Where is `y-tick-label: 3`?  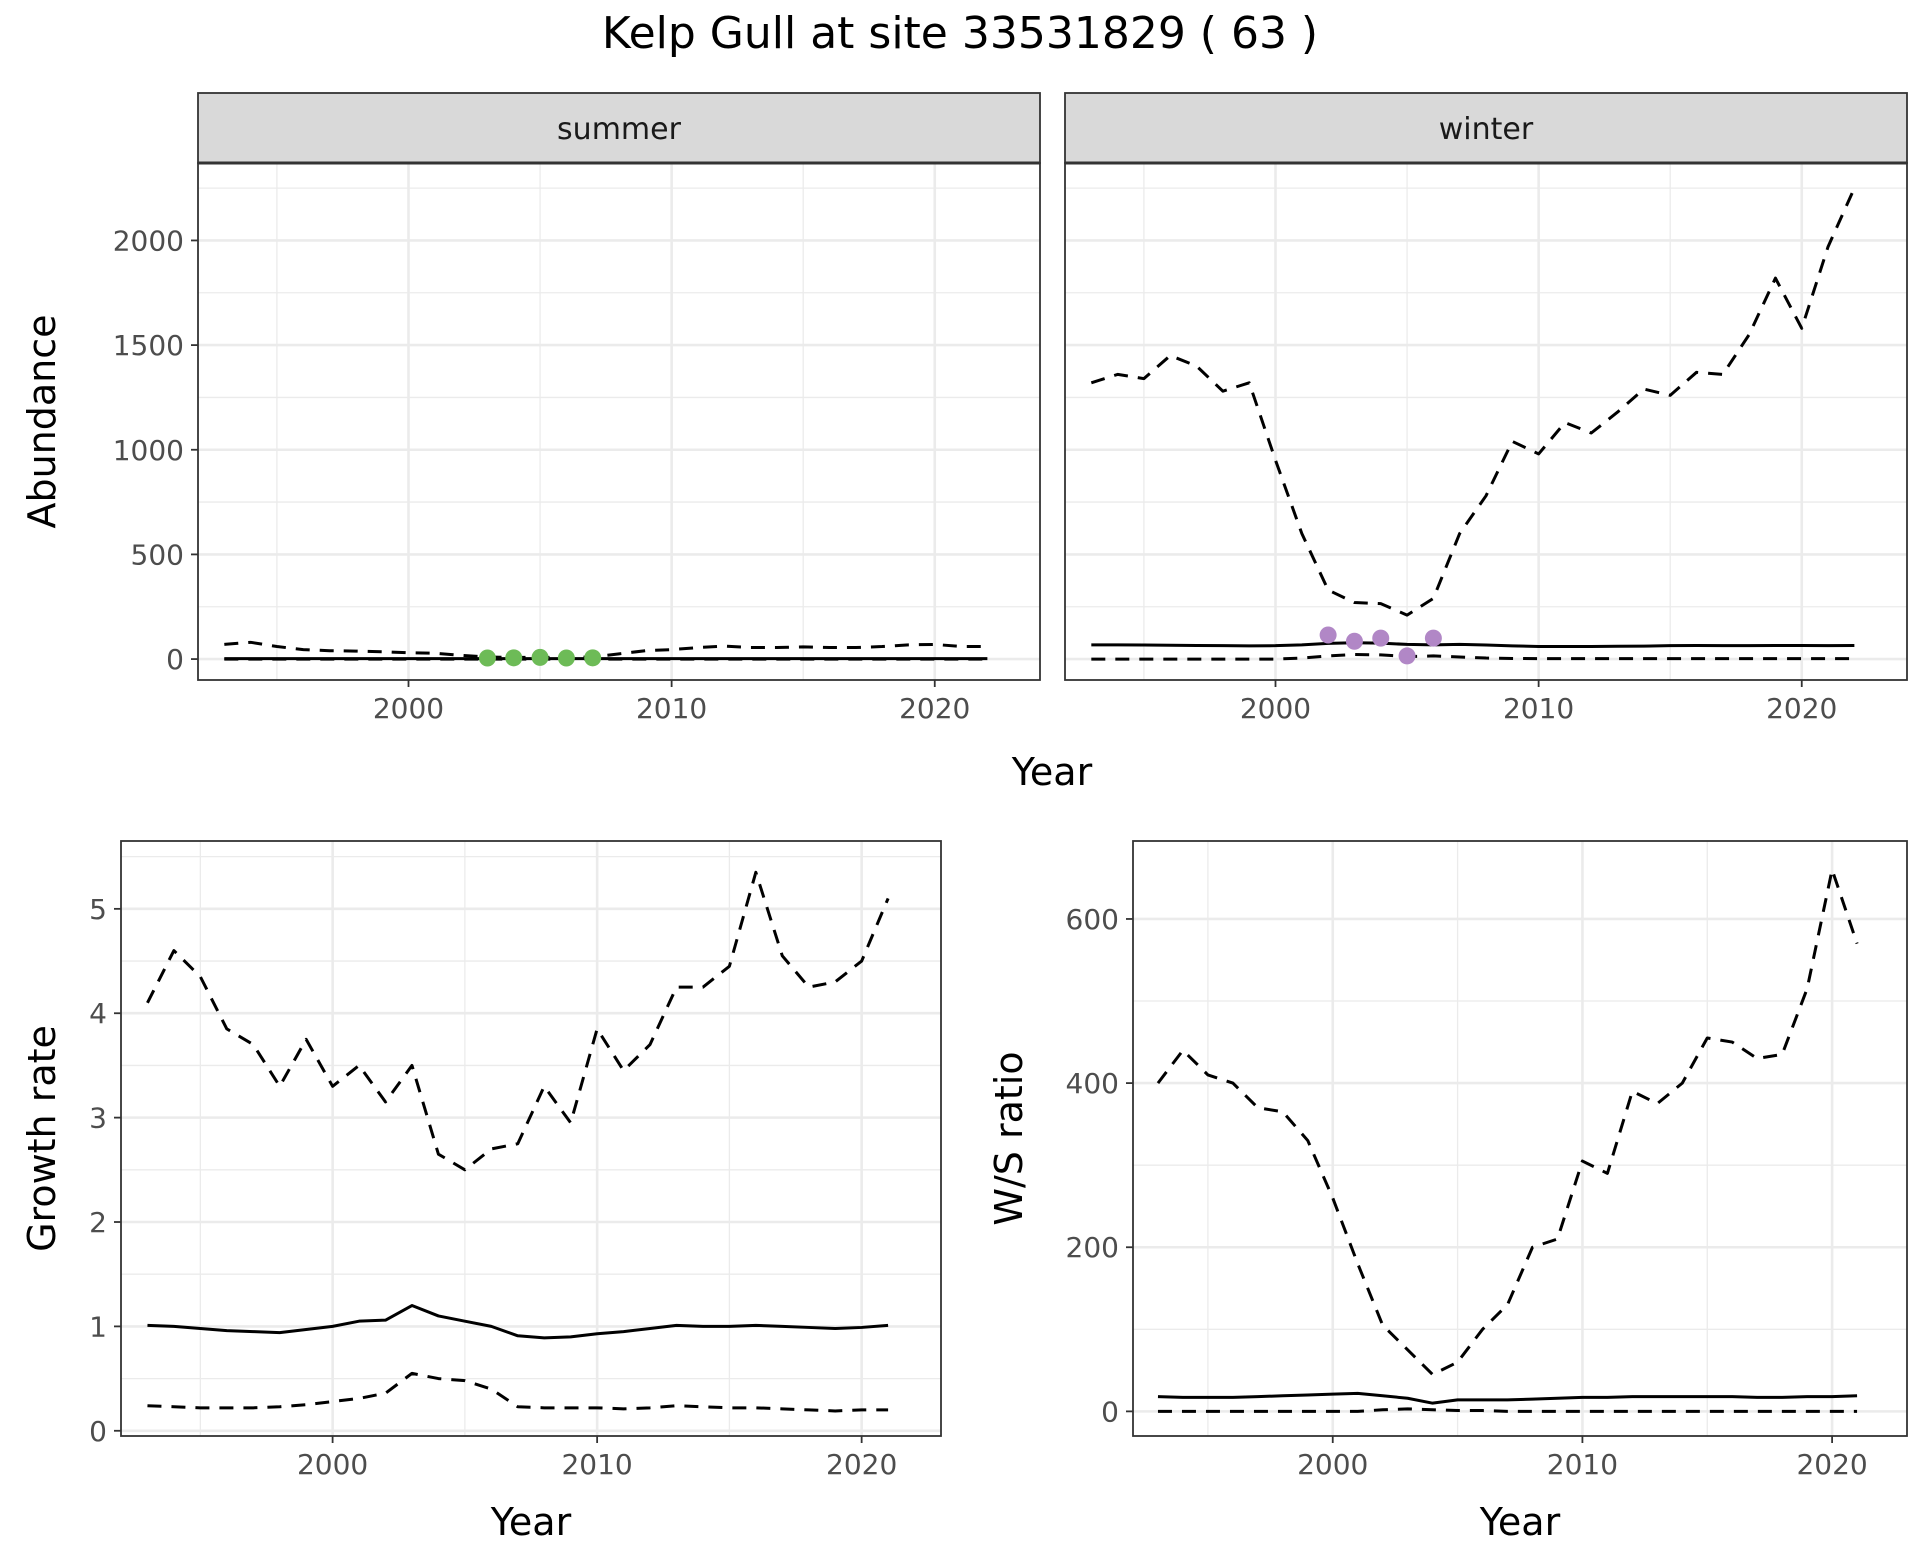 y-tick-label: 3 is located at coordinates (98, 1118).